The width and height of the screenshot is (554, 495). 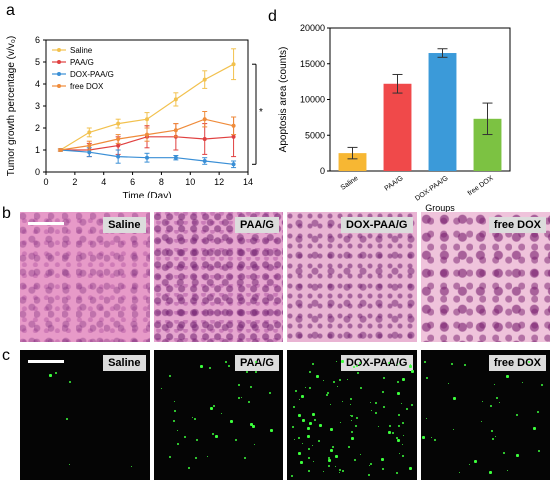 What do you see at coordinates (124, 363) in the screenshot?
I see `tile-label: Saline` at bounding box center [124, 363].